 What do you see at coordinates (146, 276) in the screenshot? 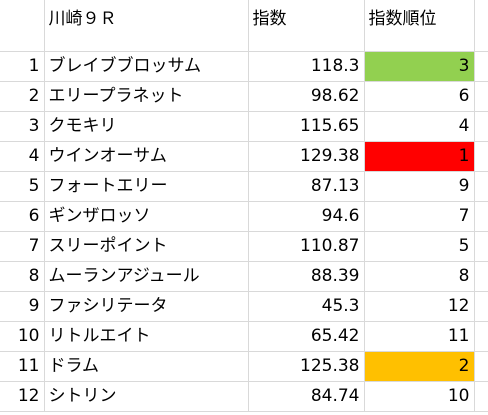
I see `horse-name-cell: ムーランアジュール` at bounding box center [146, 276].